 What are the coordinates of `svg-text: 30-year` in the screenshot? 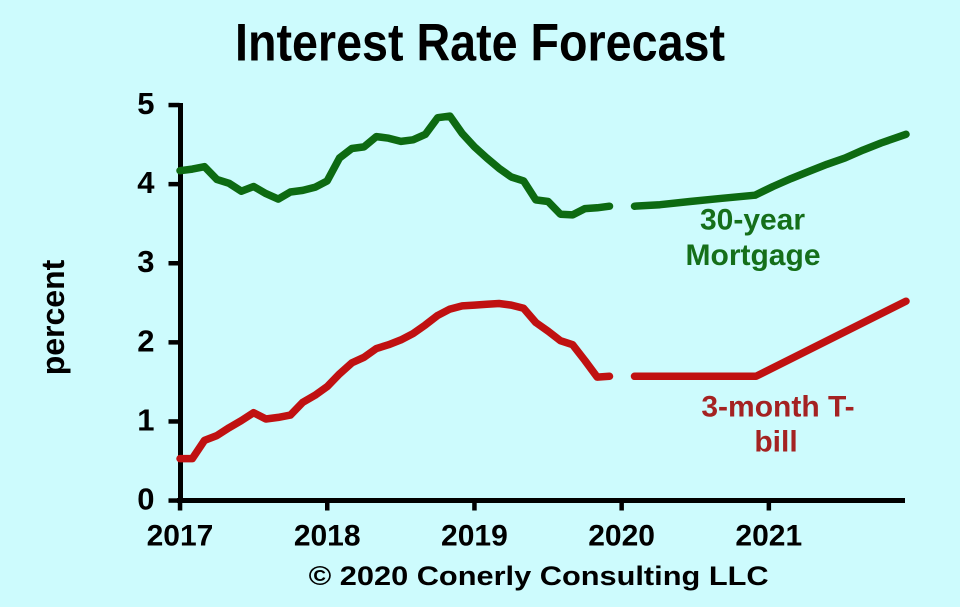 It's located at (752, 220).